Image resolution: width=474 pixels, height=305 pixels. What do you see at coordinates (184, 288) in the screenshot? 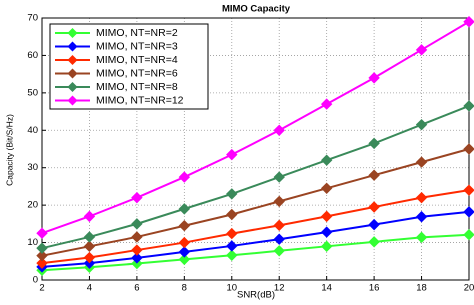
I see `x-tick-label: 8` at bounding box center [184, 288].